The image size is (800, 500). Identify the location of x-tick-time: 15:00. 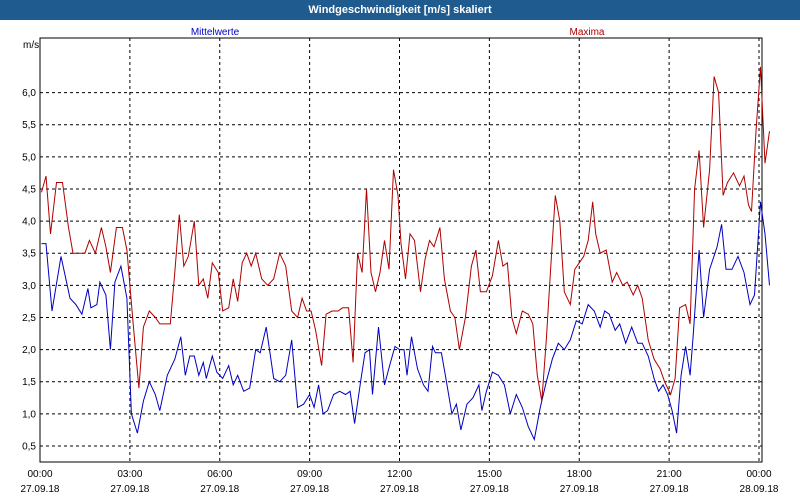
(489, 474).